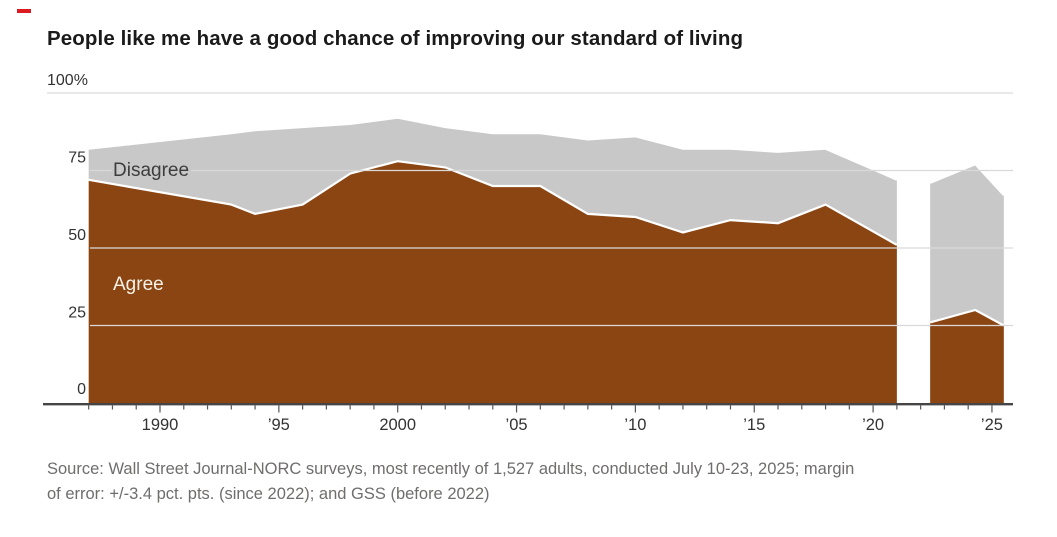 The height and width of the screenshot is (537, 1057). I want to click on y-tick-label-75: 75, so click(77, 158).